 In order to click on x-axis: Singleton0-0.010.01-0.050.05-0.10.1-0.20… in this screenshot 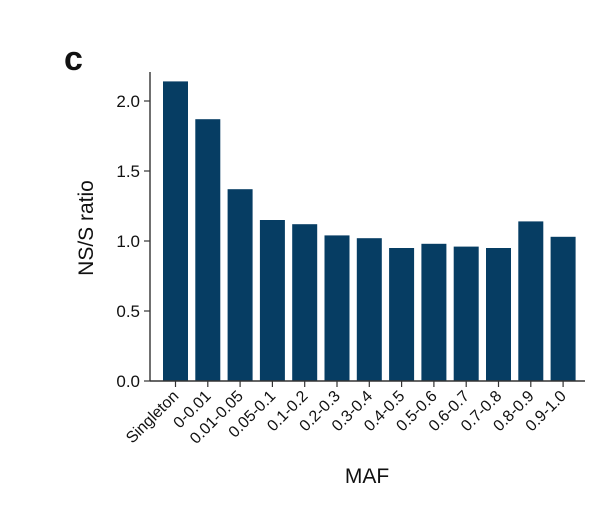, I will do `click(354, 414)`.